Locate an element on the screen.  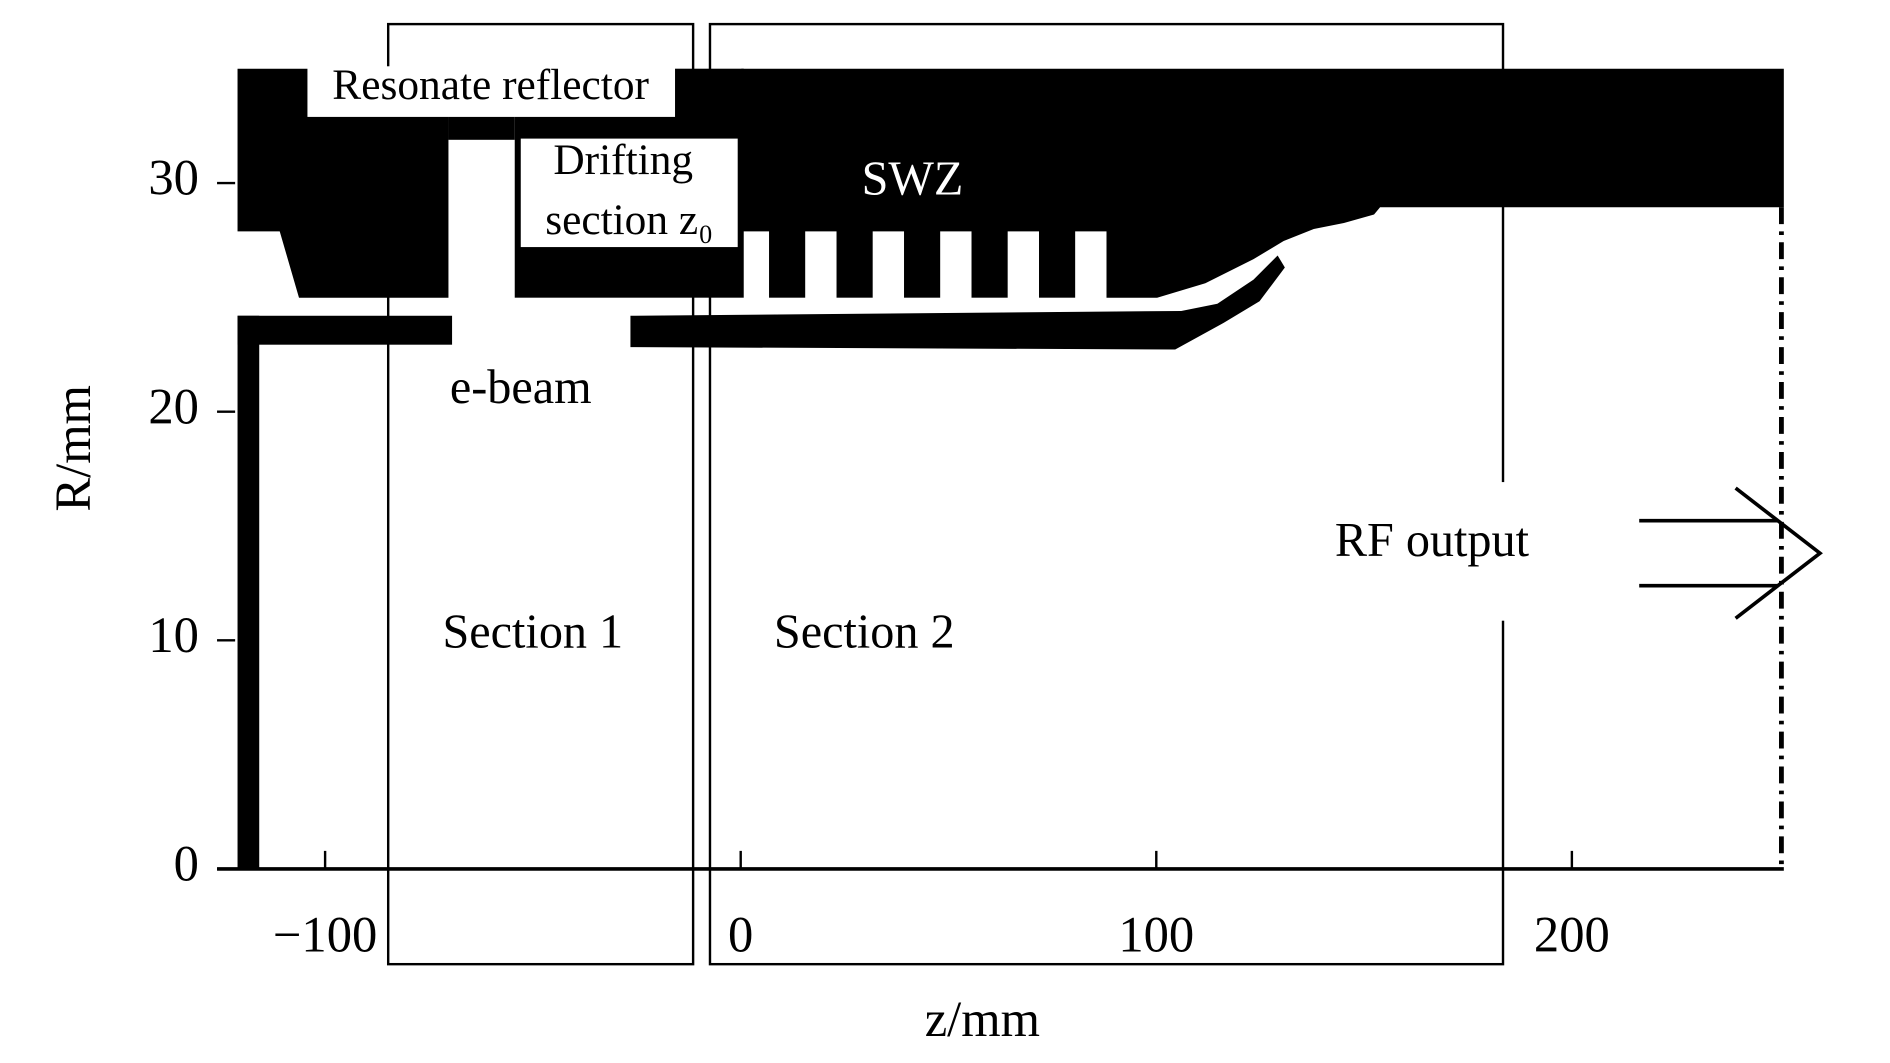
swz-wall is located at coordinates (1262, 183).